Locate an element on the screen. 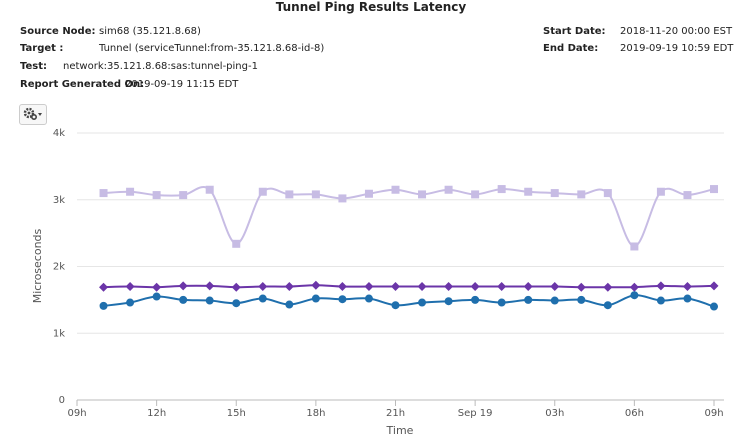 The height and width of the screenshot is (440, 742). gear-icon is located at coordinates (32, 114).